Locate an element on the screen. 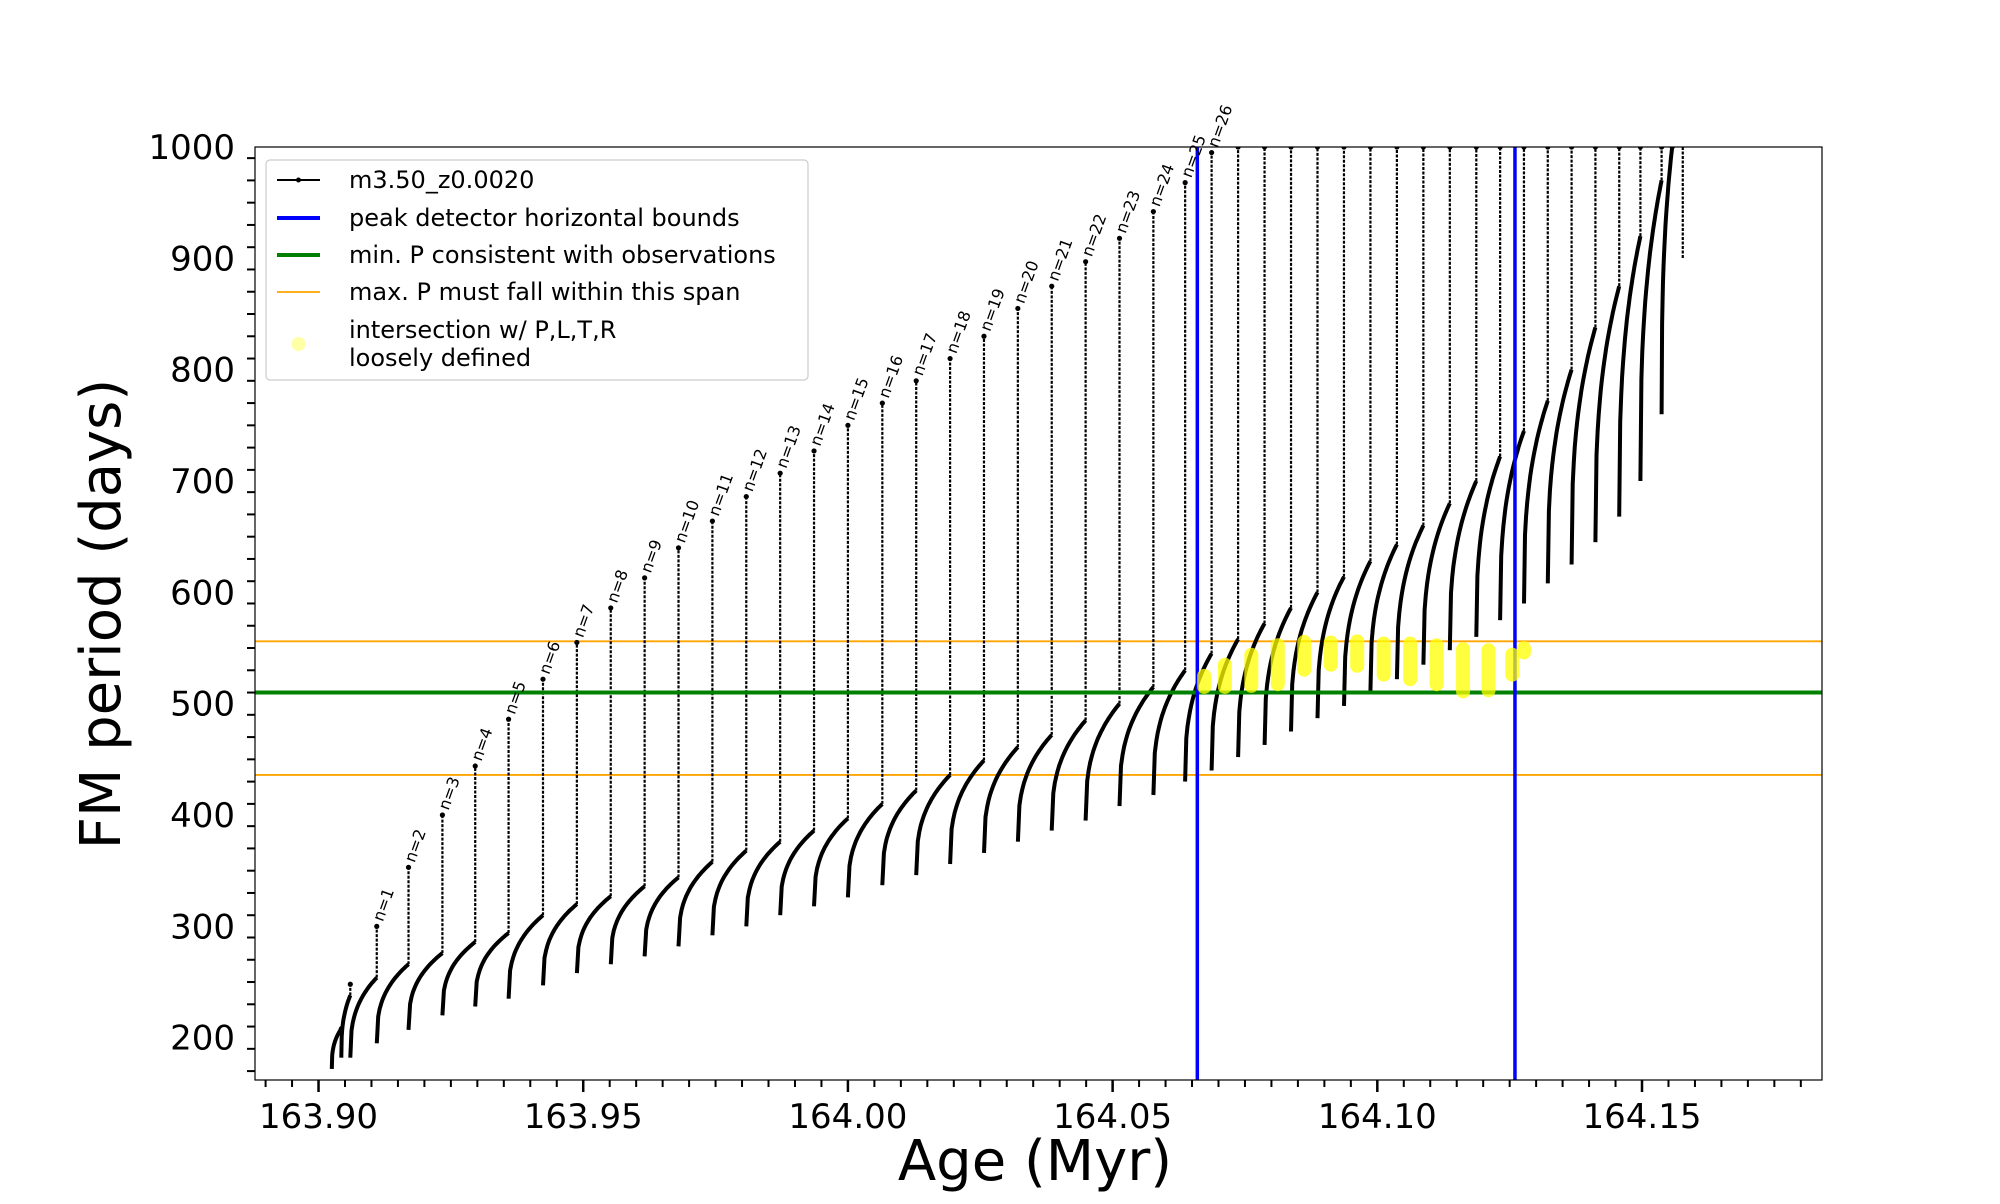 The height and width of the screenshot is (1204, 2000). x-tick-label: 163.90 is located at coordinates (318, 1117).